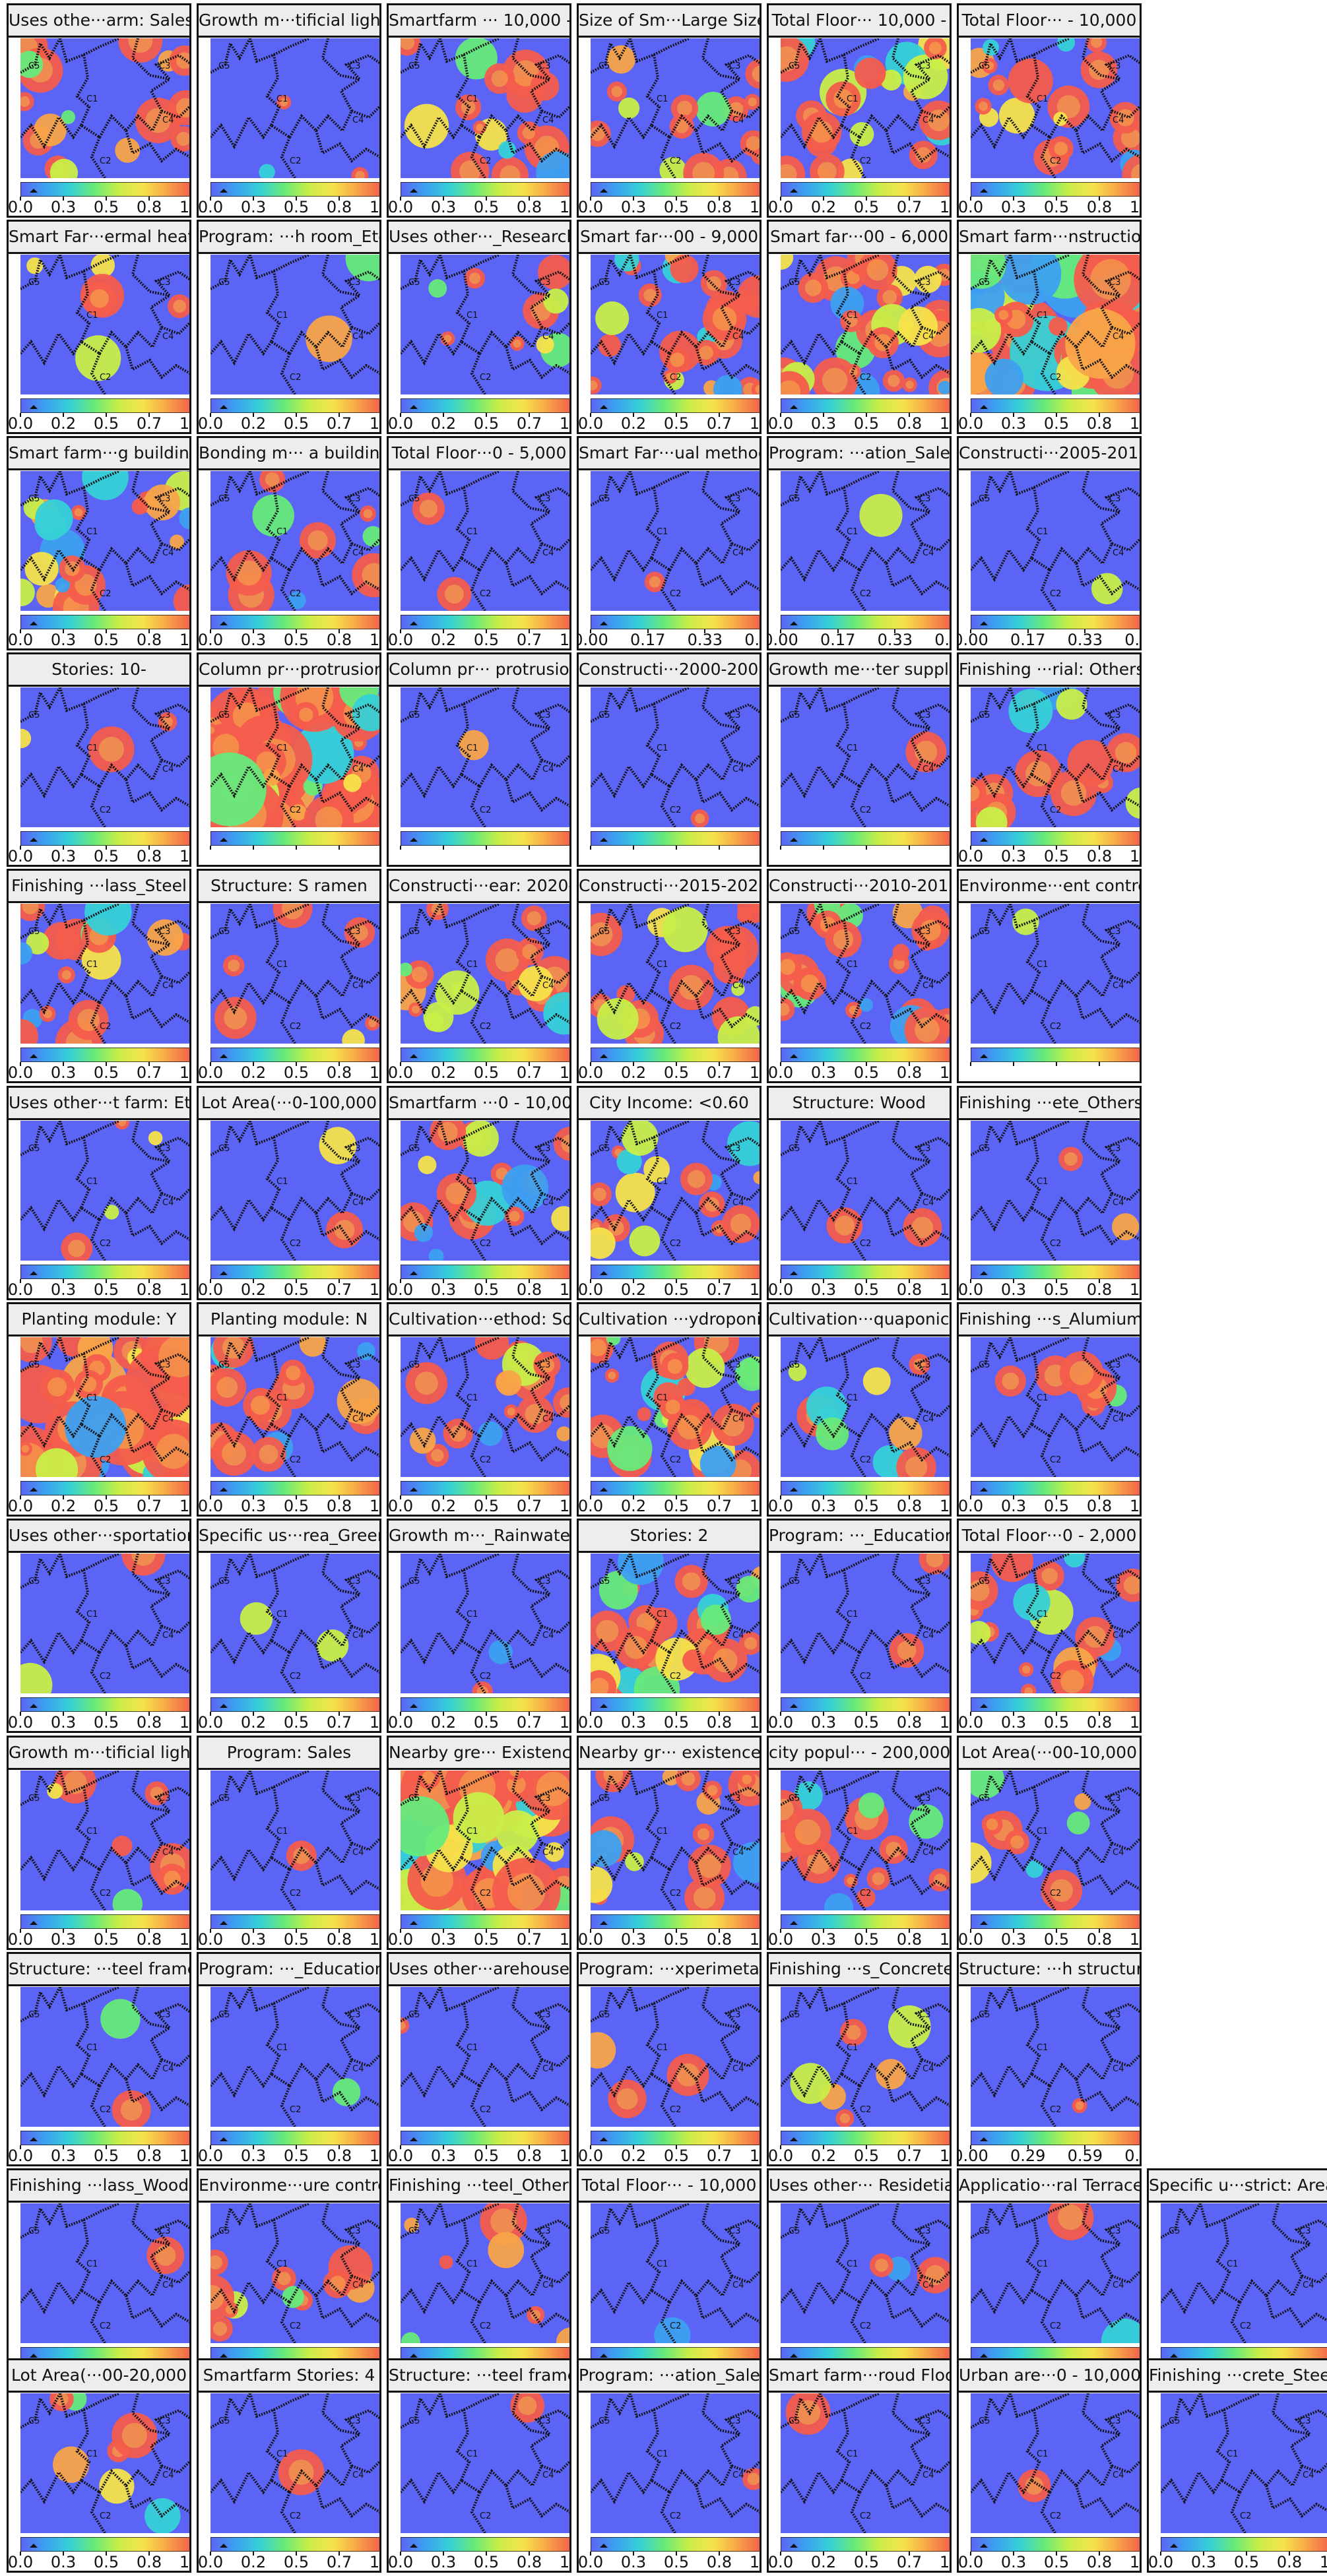  What do you see at coordinates (99, 1537) in the screenshot?
I see `panel-title: Uses other···sportation` at bounding box center [99, 1537].